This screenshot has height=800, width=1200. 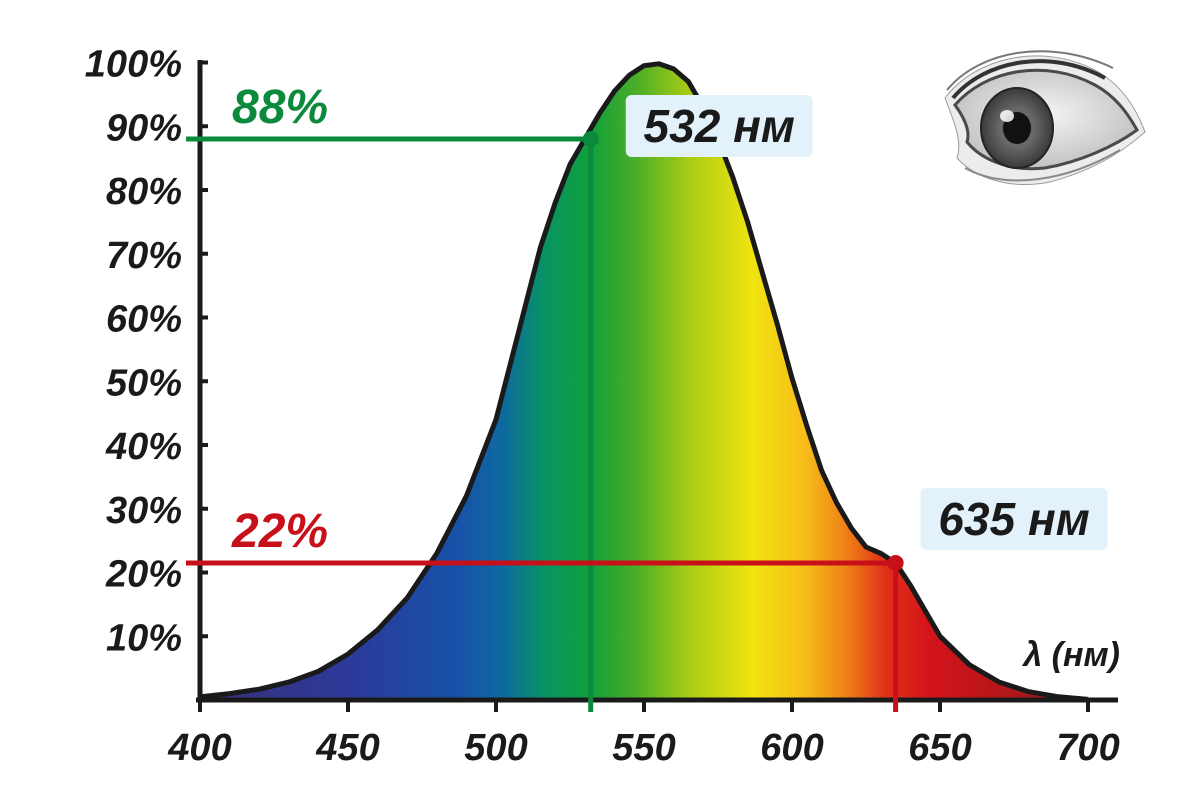 I want to click on x-tick-label: 700, so click(x=1087, y=748).